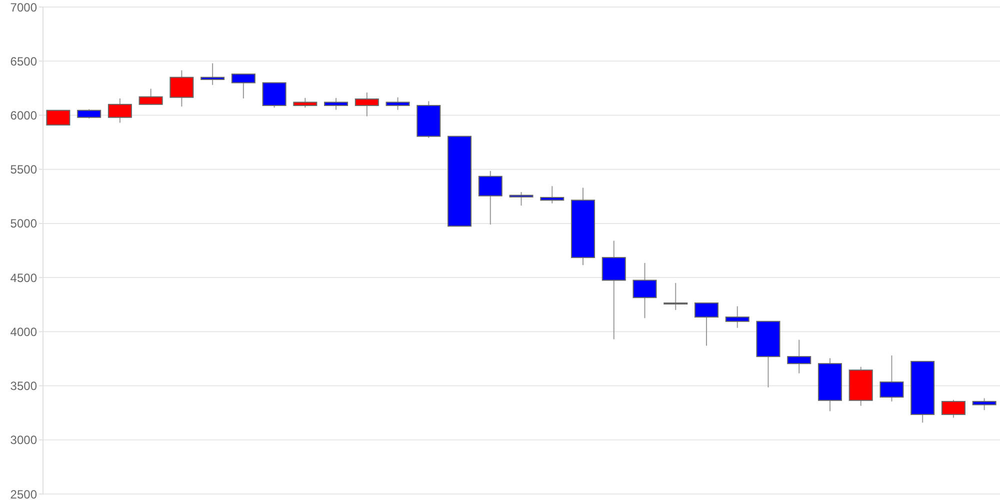  What do you see at coordinates (24, 493) in the screenshot?
I see `y-tick-label: 2500` at bounding box center [24, 493].